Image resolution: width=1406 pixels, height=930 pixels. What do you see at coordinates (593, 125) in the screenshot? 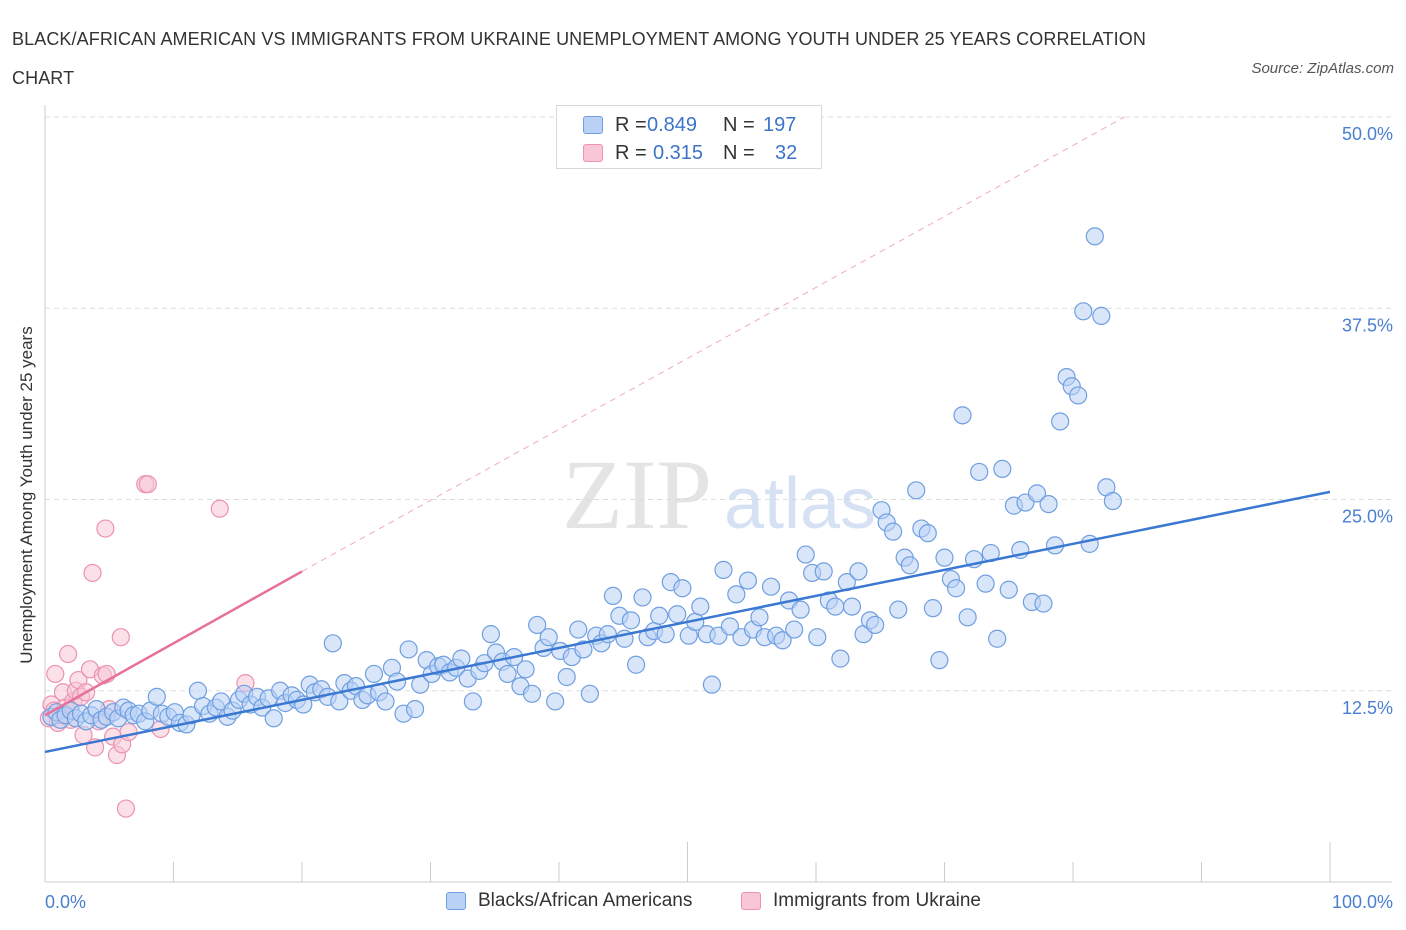
I see `legend-swatch-black` at bounding box center [593, 125].